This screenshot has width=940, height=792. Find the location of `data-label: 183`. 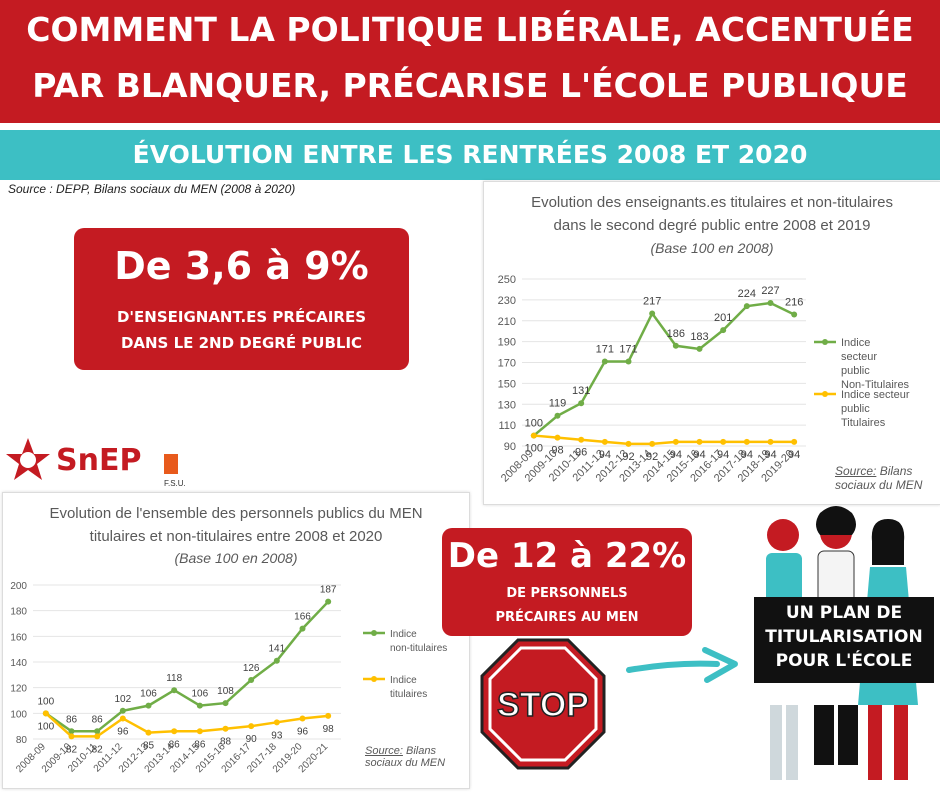

data-label: 183 is located at coordinates (699, 337).